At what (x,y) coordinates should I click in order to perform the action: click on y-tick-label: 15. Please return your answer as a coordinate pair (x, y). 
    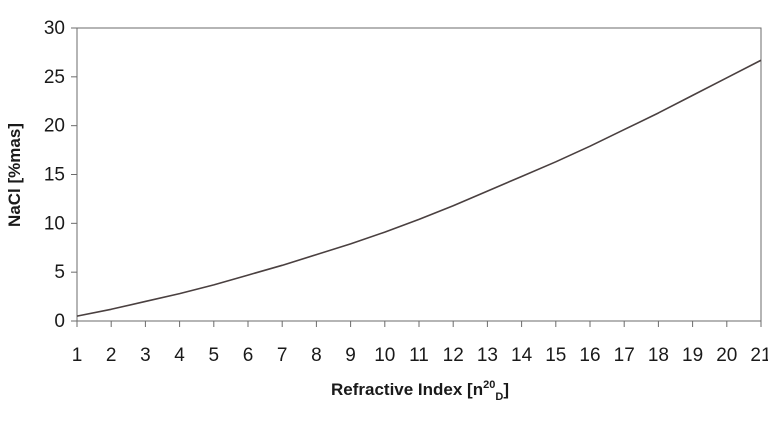
    Looking at the image, I should click on (54, 175).